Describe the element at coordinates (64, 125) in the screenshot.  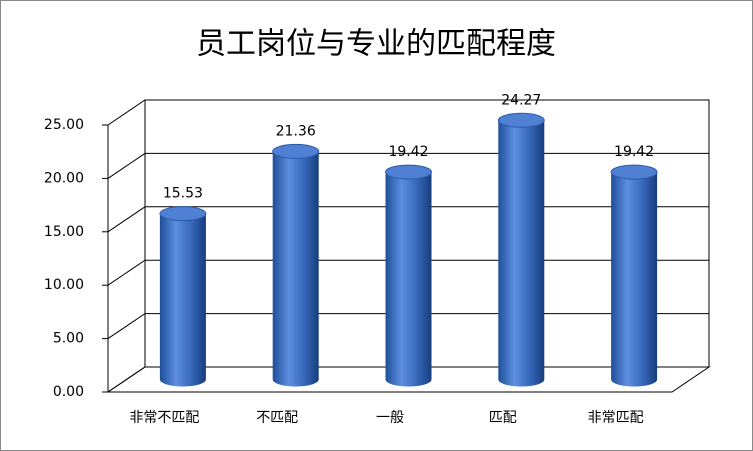
I see `y-tick-label: 25.00` at that location.